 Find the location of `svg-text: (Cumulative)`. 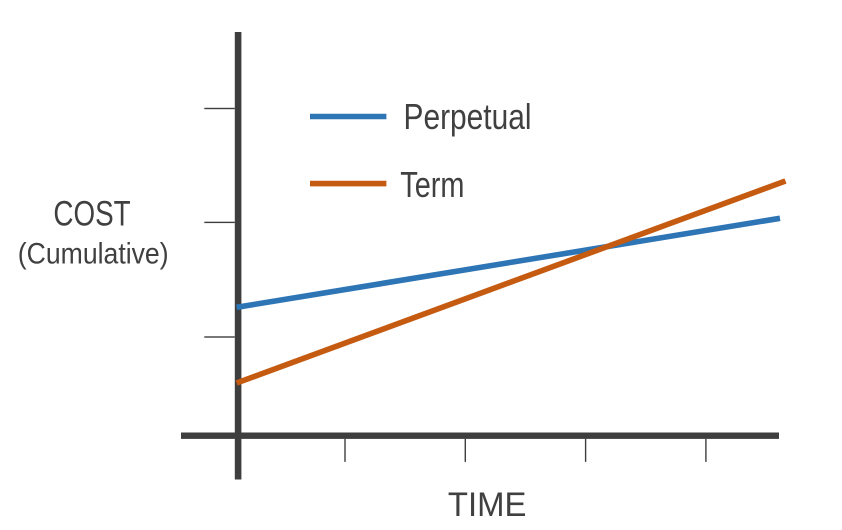

svg-text: (Cumulative) is located at coordinates (93, 254).